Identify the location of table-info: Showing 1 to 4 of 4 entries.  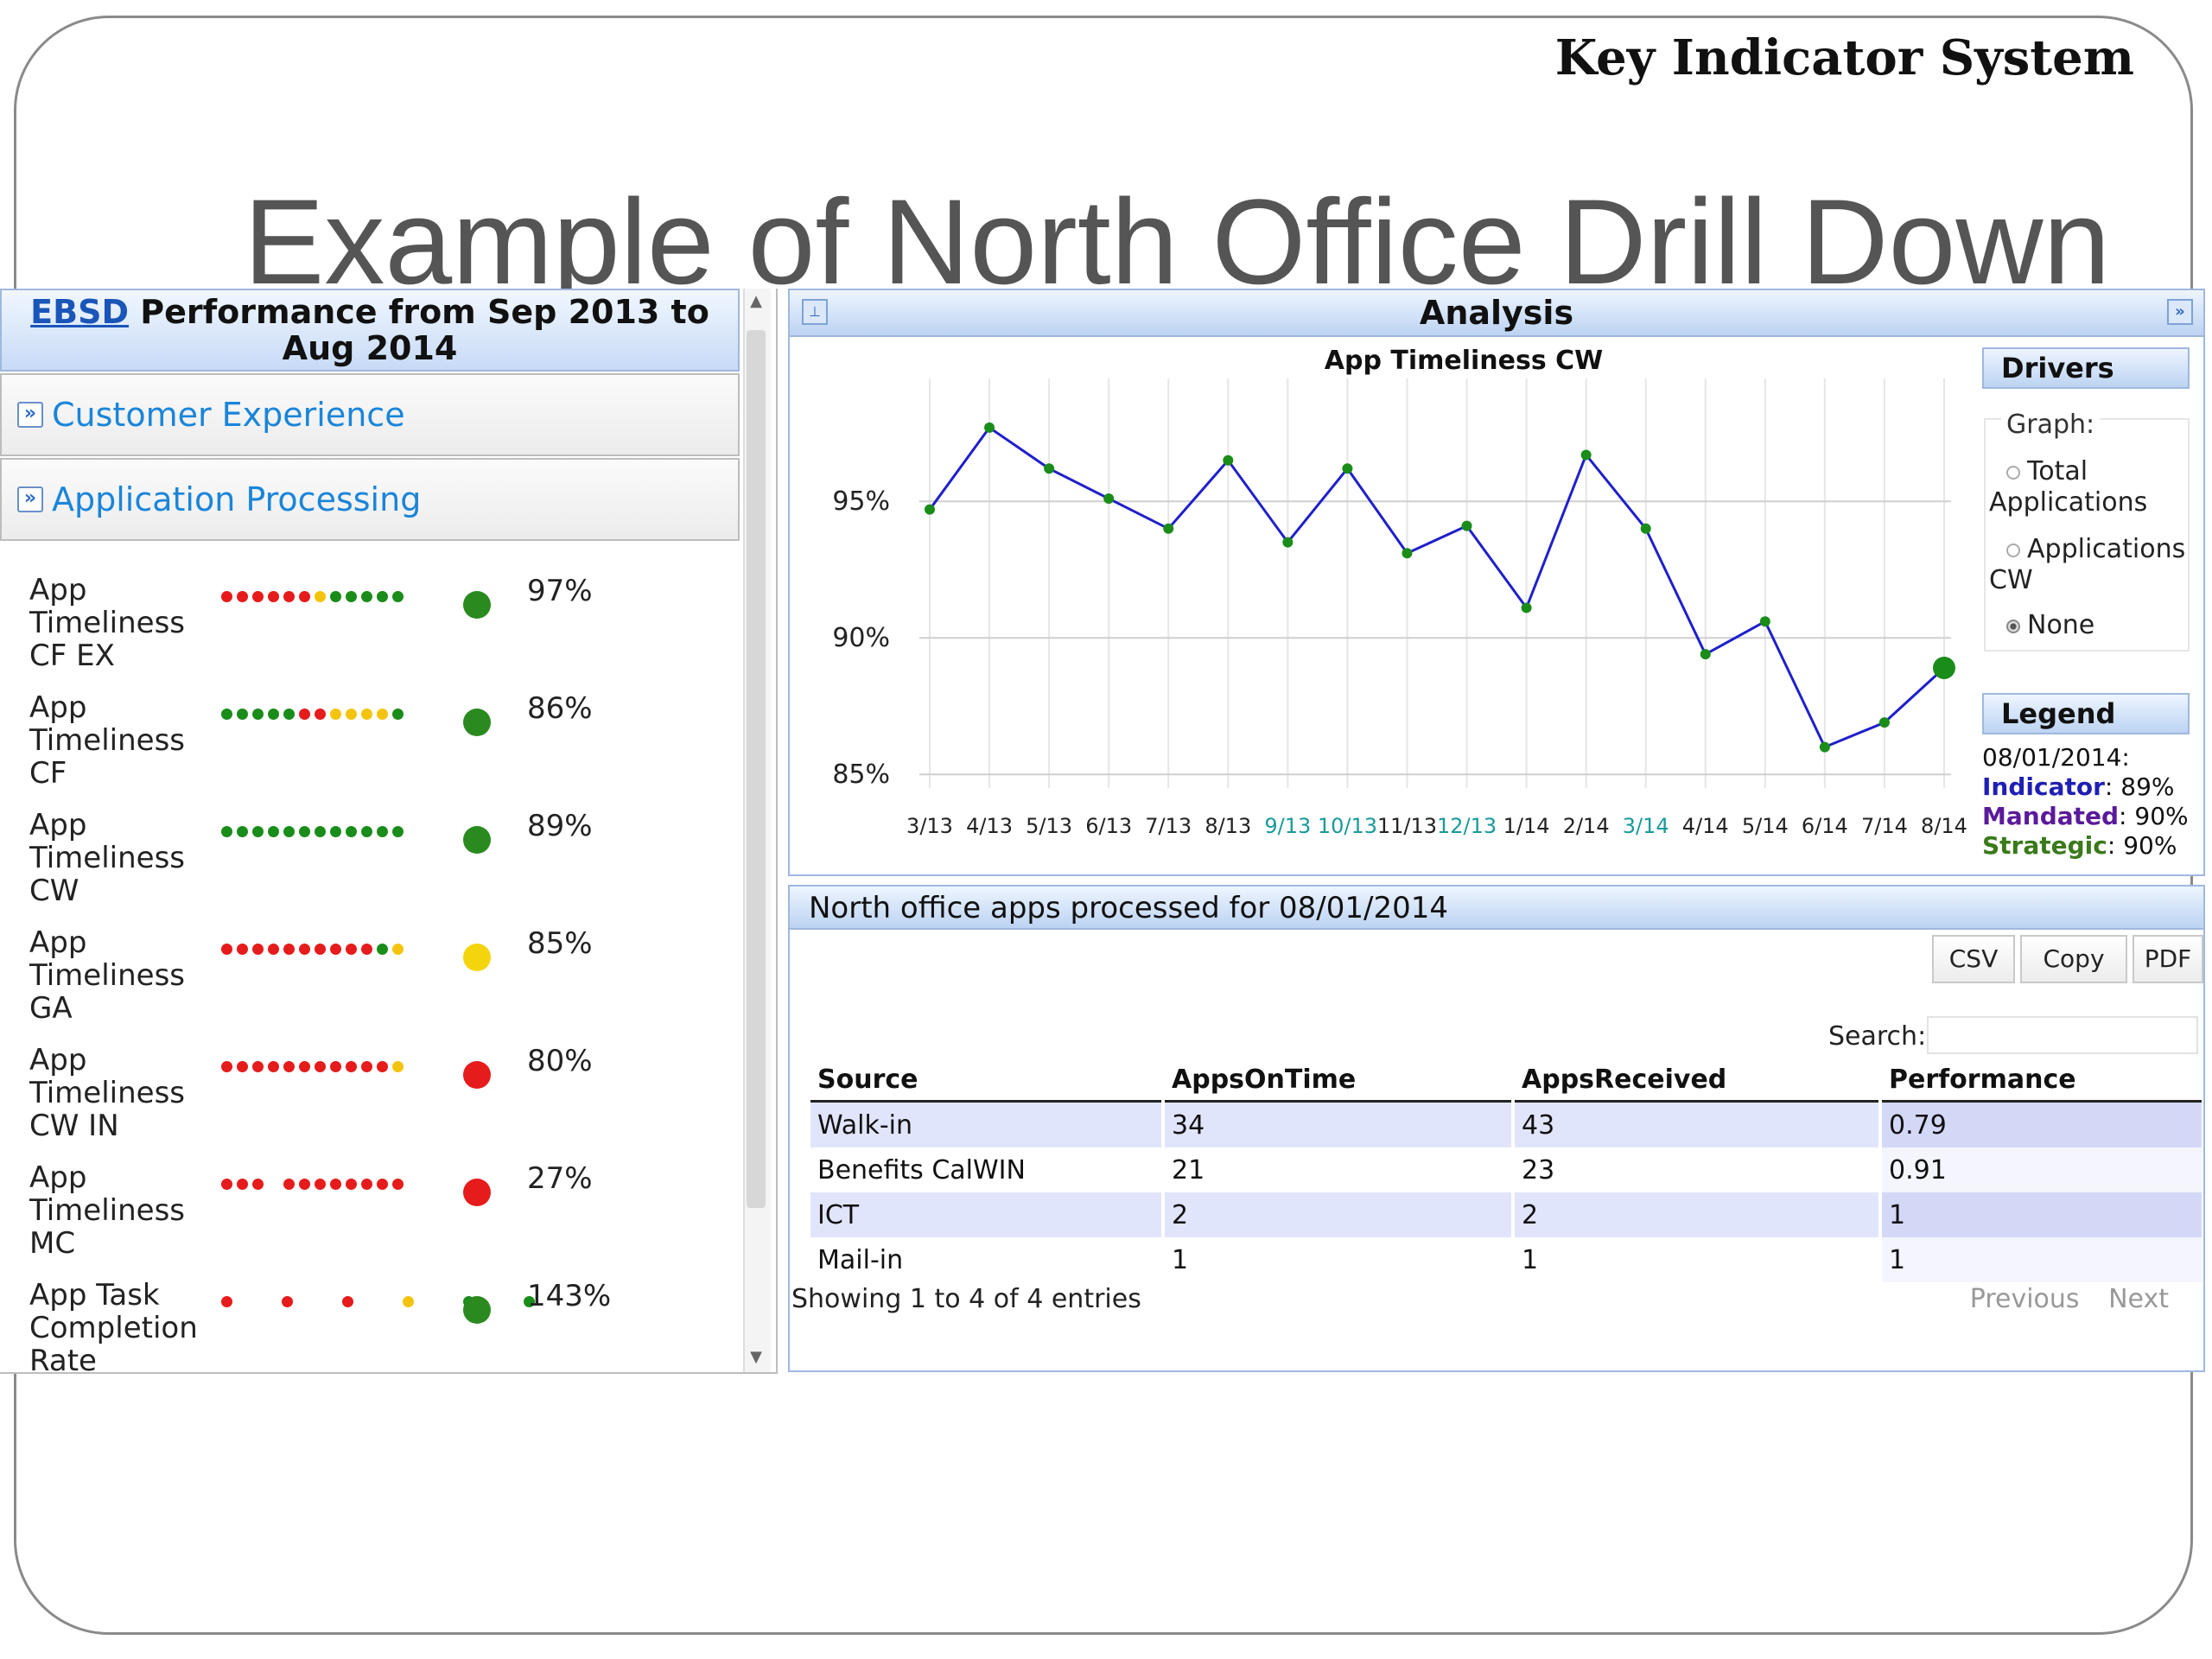
(966, 1299).